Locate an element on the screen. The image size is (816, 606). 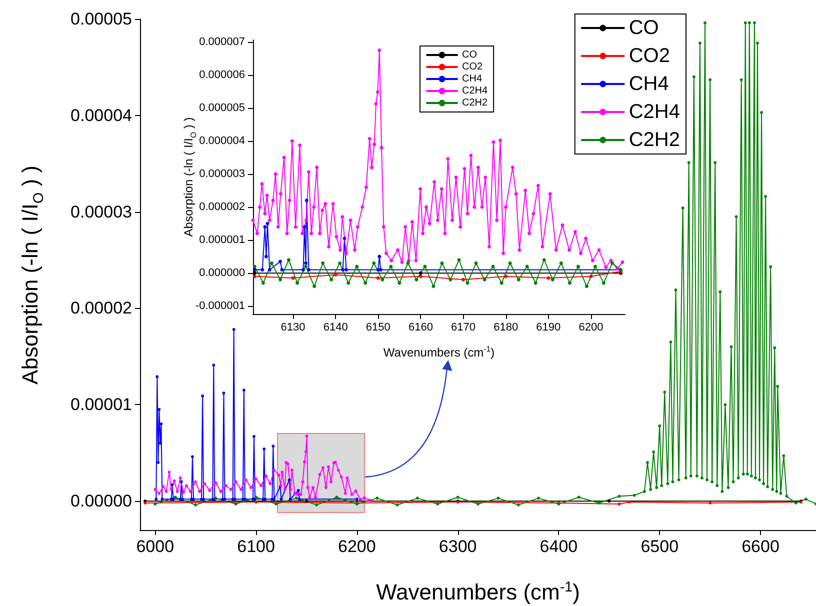
y-tick-label: 0.00003 is located at coordinates (101, 212).